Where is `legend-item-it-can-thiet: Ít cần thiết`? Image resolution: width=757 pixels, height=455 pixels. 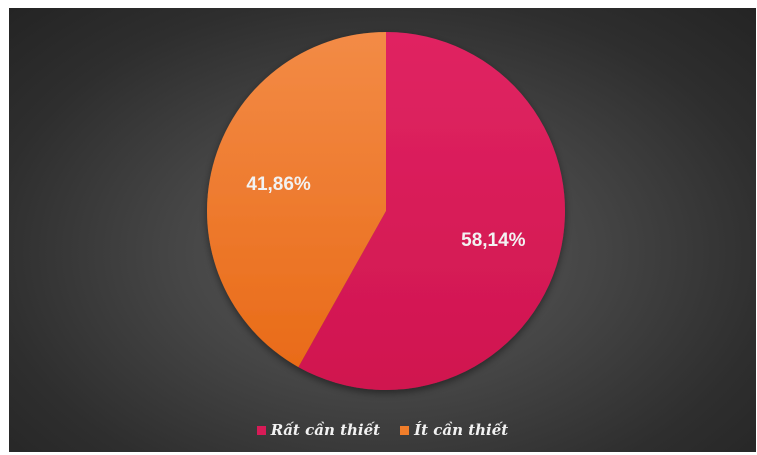 legend-item-it-can-thiet: Ít cần thiết is located at coordinates (454, 430).